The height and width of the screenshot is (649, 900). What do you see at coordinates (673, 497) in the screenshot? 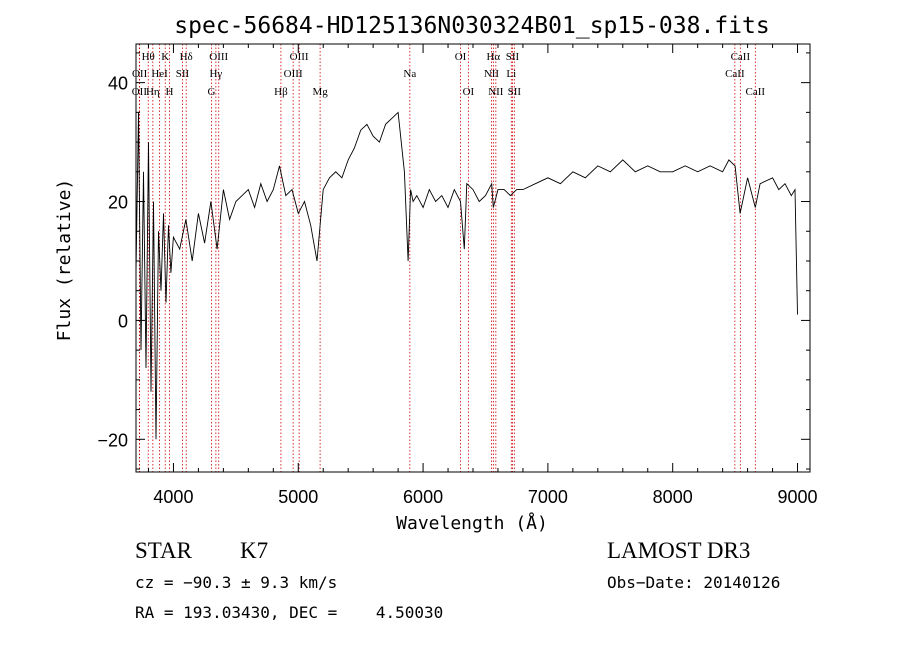
I see `x-tick-label-4: 8000` at bounding box center [673, 497].